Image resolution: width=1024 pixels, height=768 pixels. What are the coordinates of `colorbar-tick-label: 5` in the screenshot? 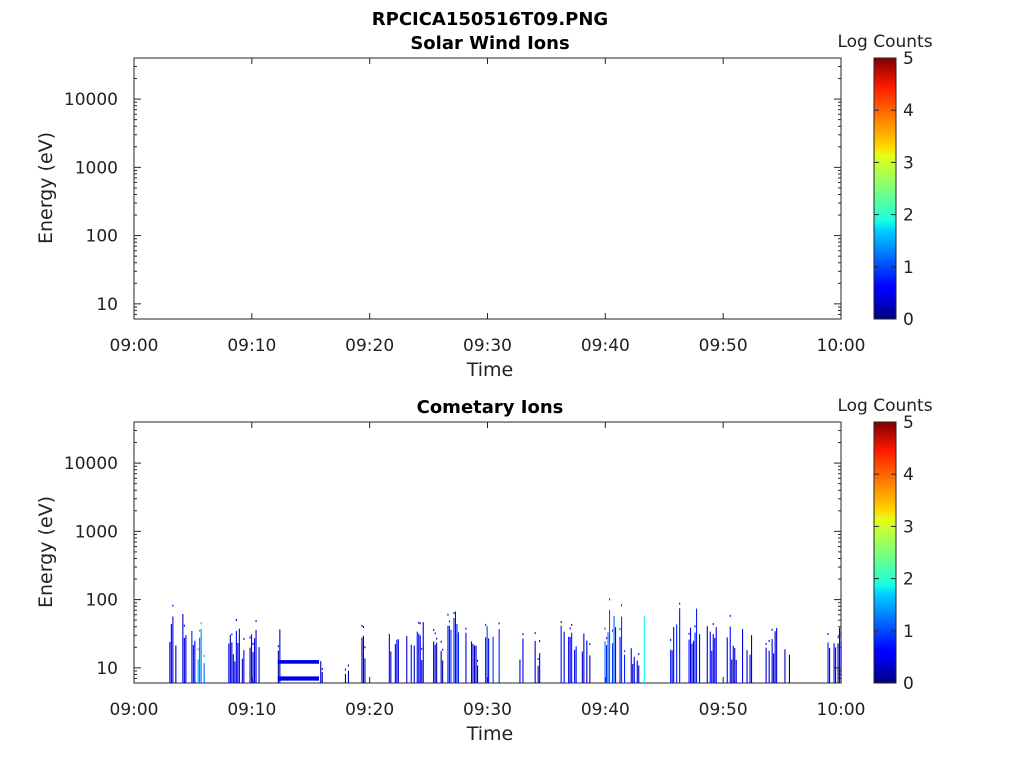 It's located at (908, 59).